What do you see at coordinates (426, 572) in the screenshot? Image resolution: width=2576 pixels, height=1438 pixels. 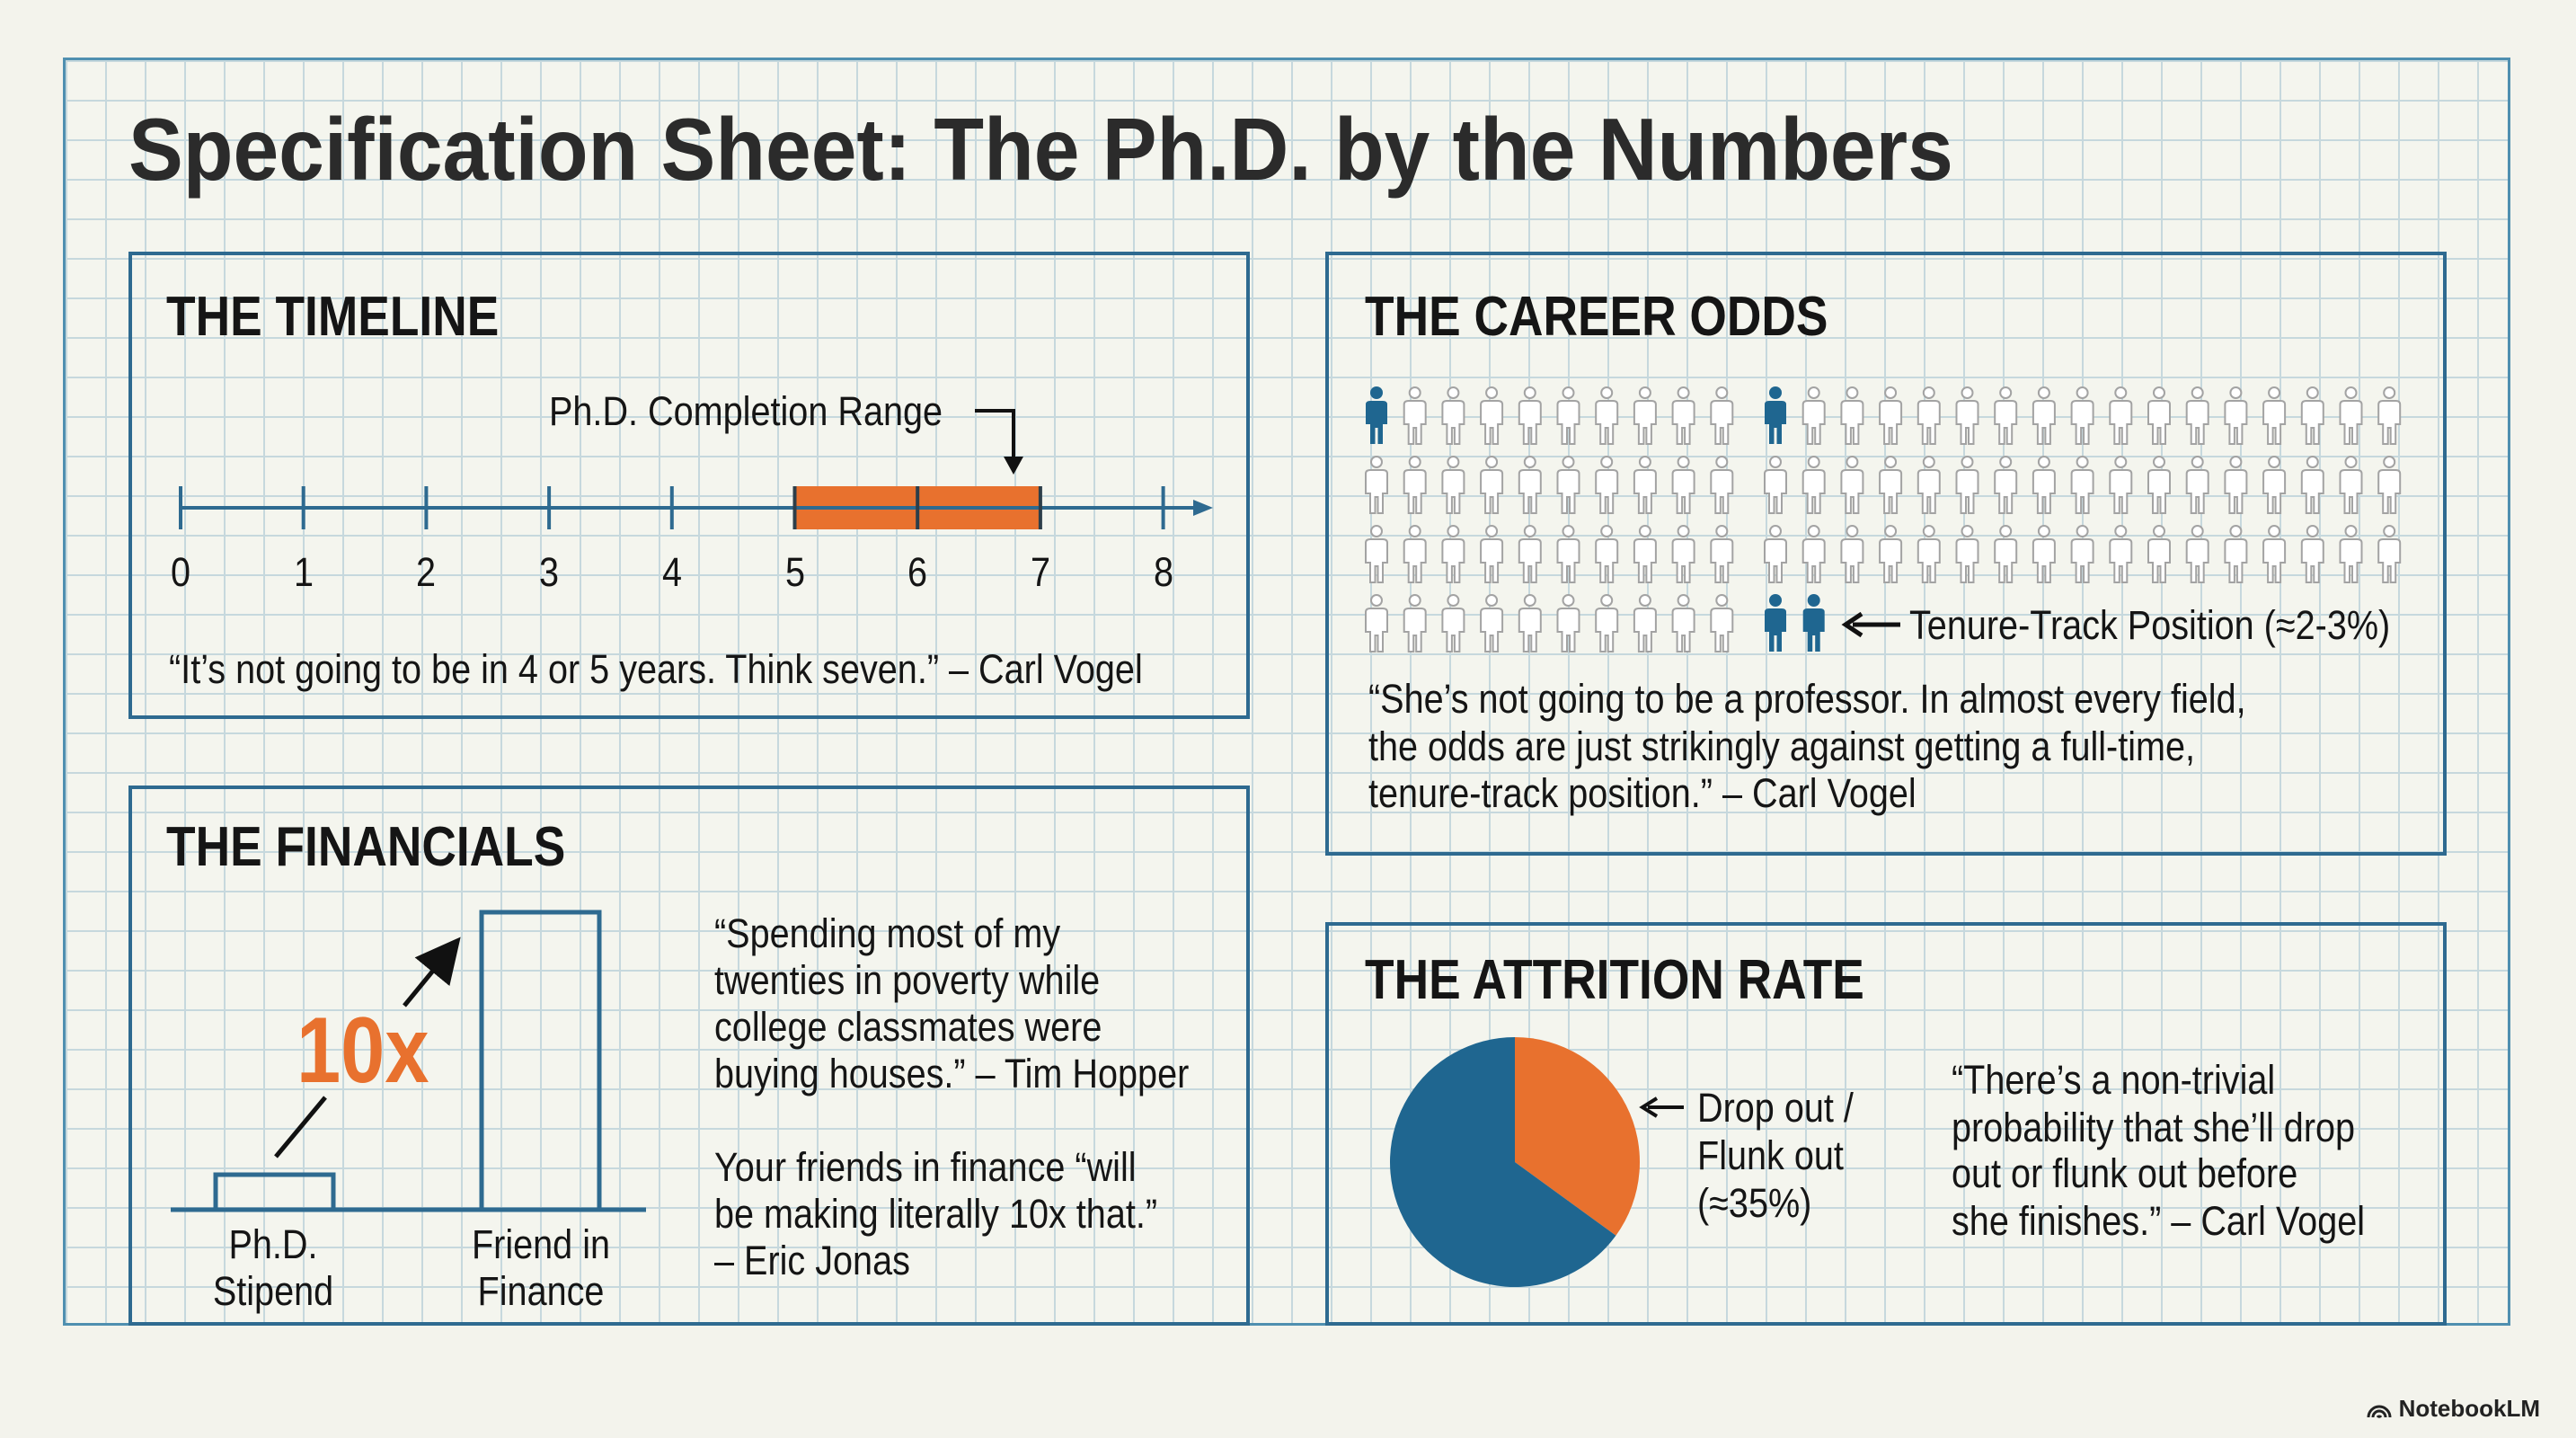 I see `tick-label: 2` at bounding box center [426, 572].